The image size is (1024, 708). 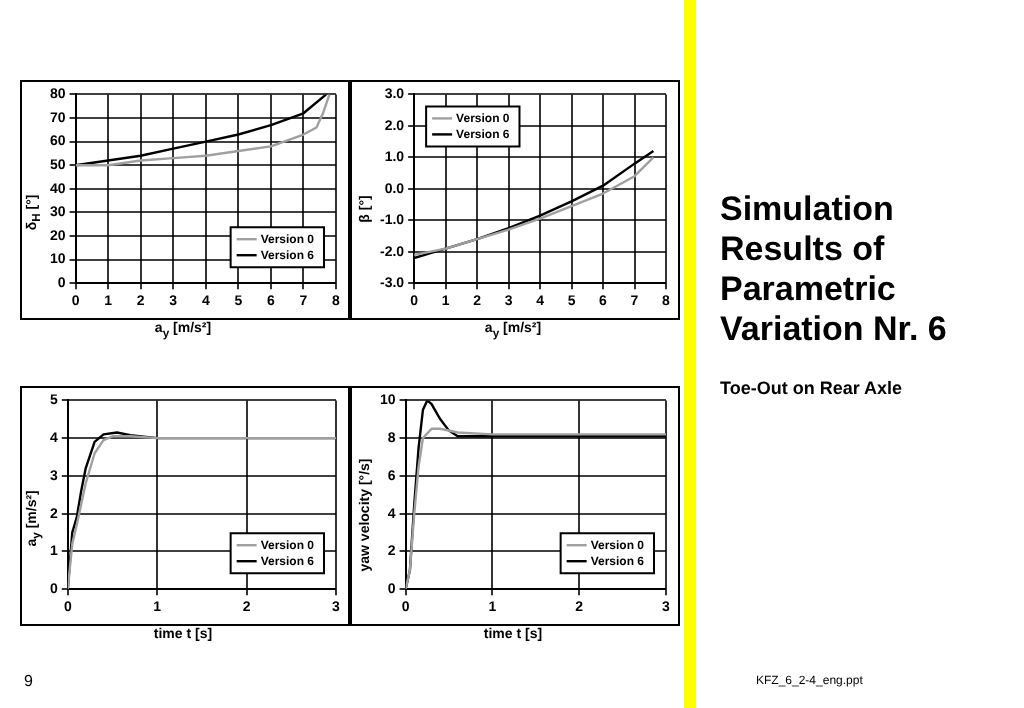 I want to click on text: Toe-Out on Rear Axle, so click(x=812, y=388).